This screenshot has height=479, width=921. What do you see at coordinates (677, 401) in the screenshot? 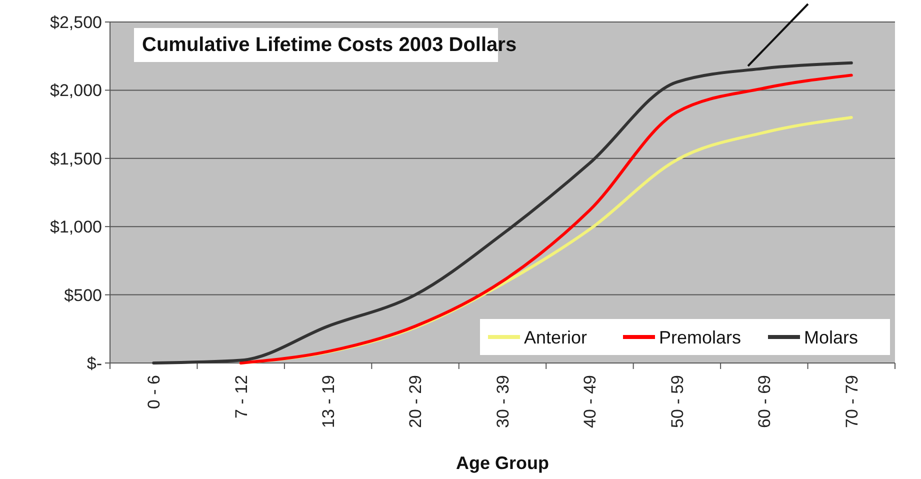
I see `x-tick-label: 50 - 59` at bounding box center [677, 401].